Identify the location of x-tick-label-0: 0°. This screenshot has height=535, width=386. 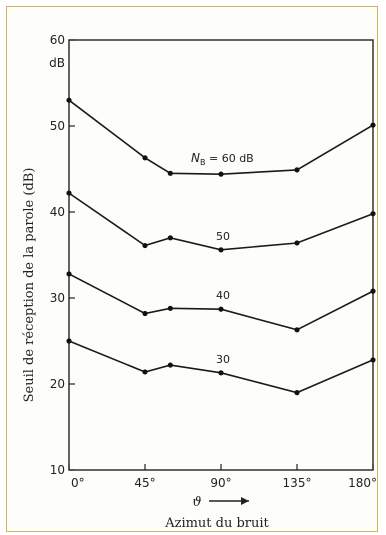
(78, 483).